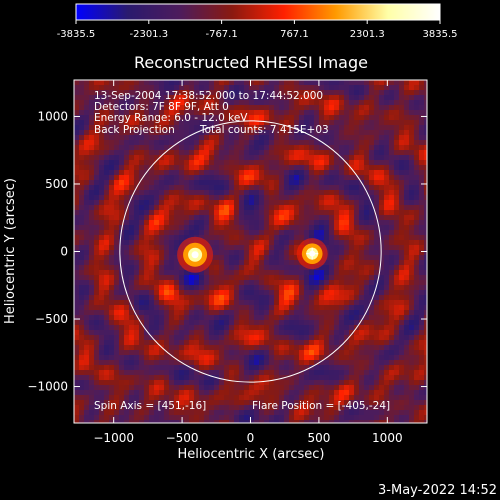 Image resolution: width=500 pixels, height=500 pixels. What do you see at coordinates (251, 438) in the screenshot?
I see `x-tick-label: 0` at bounding box center [251, 438].